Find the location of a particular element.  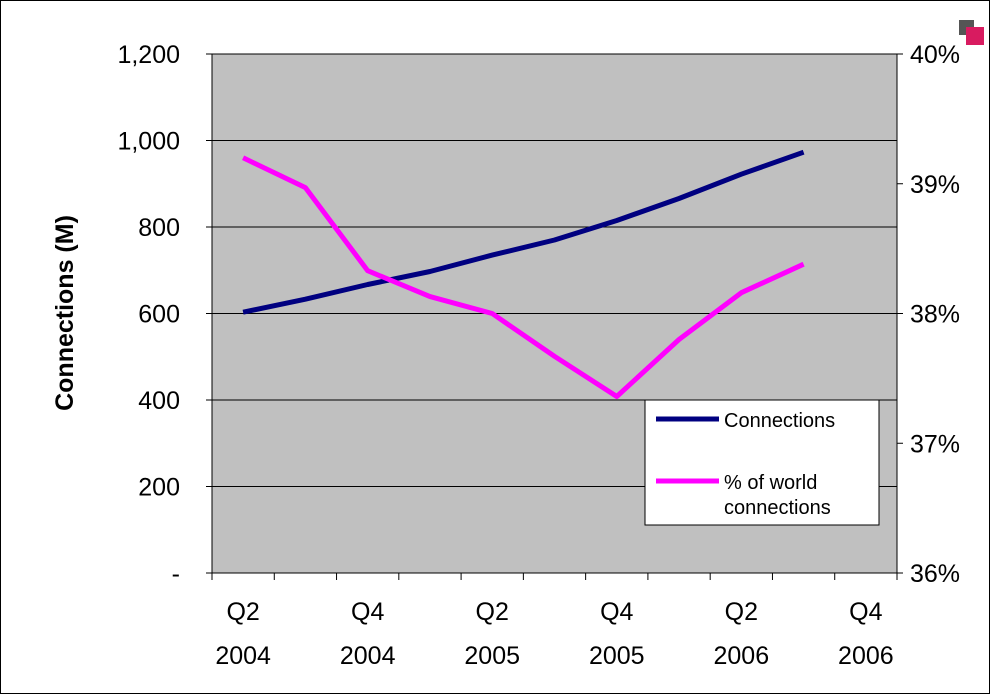

y-right-tick-label: 40% is located at coordinates (935, 55).